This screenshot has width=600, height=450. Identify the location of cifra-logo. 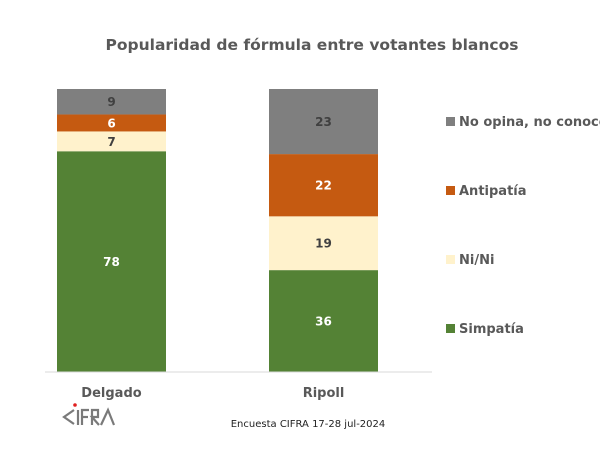
(89, 414).